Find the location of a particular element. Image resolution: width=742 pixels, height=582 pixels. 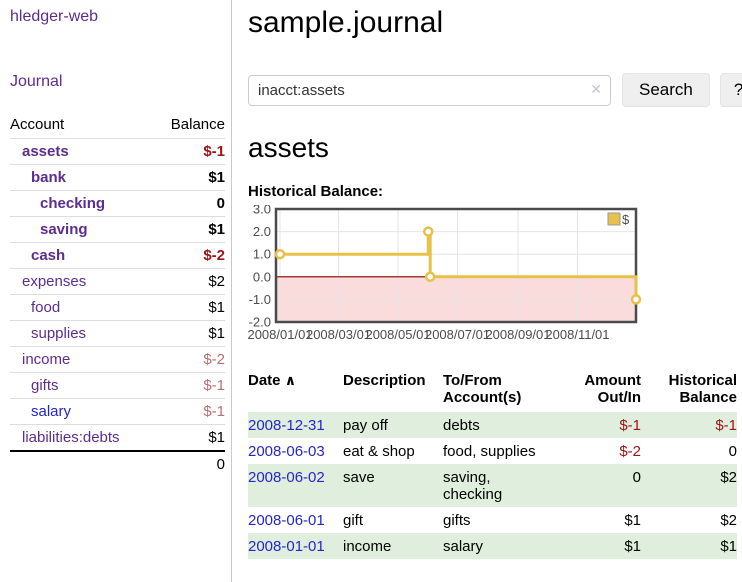

transaction-balance: $1 is located at coordinates (728, 546).